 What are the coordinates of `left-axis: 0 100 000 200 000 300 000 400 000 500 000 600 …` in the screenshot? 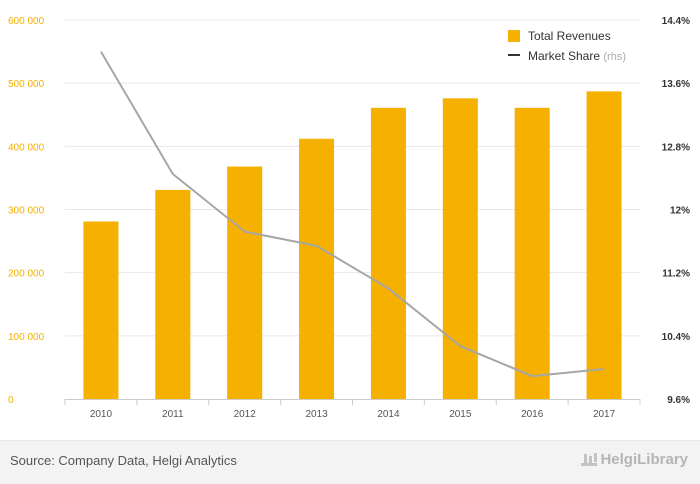 It's located at (26, 211).